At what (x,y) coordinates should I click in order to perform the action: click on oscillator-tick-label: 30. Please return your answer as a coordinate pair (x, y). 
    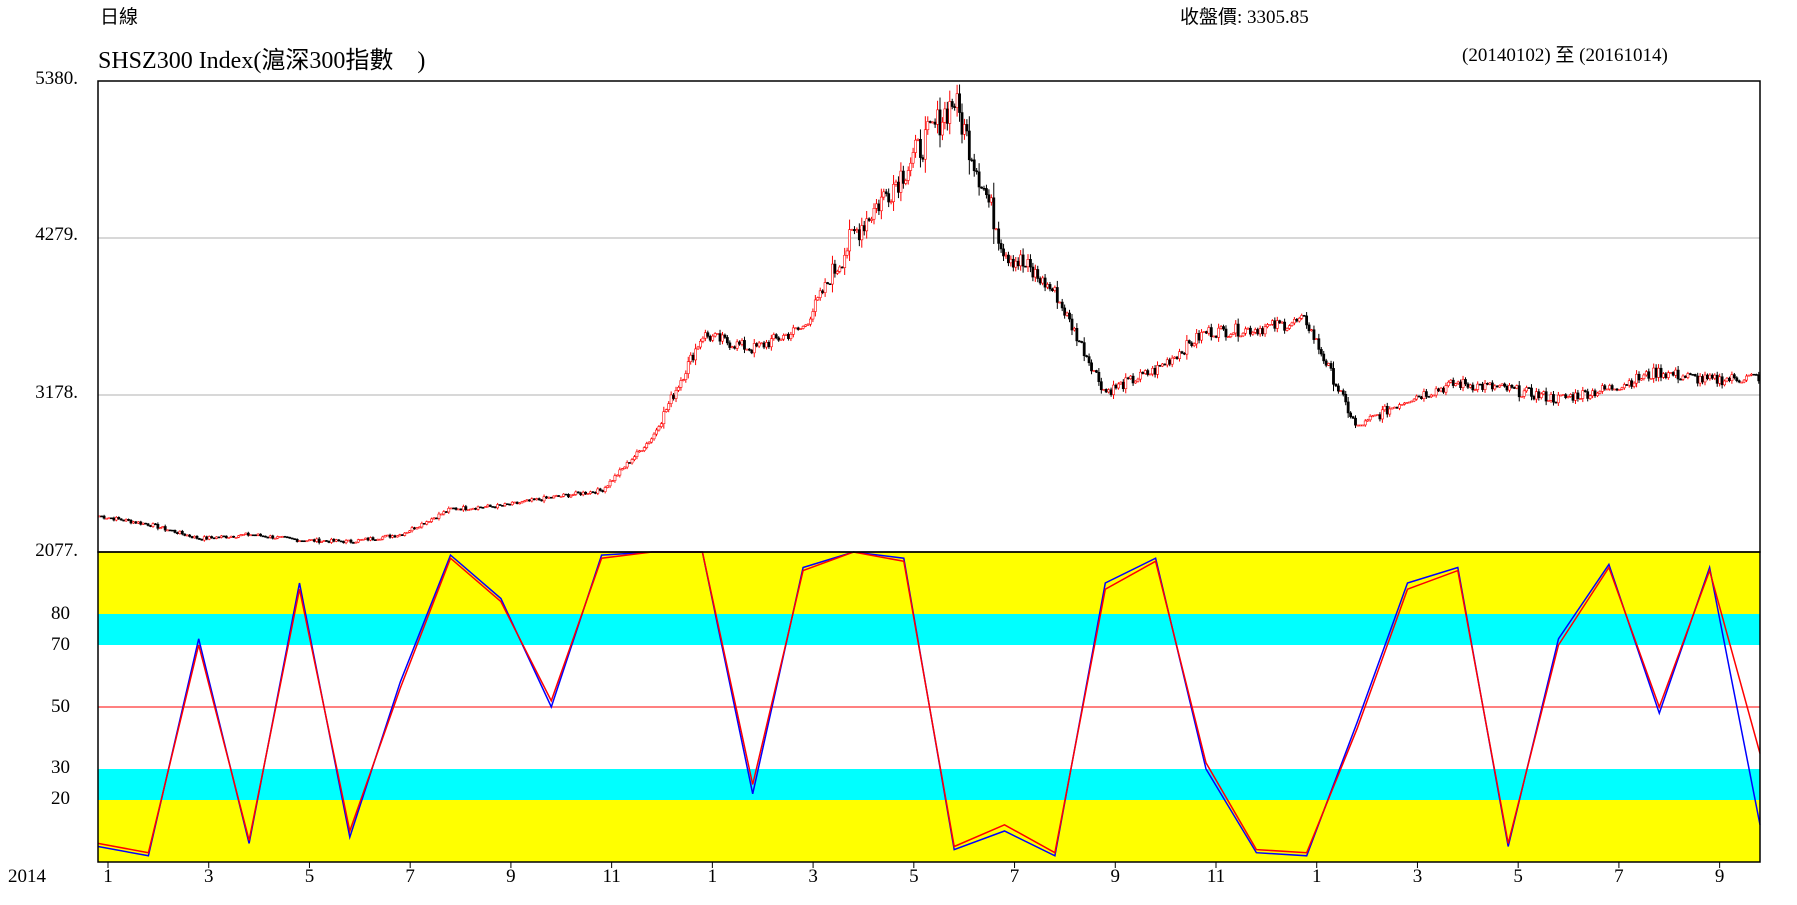
    Looking at the image, I should click on (60, 767).